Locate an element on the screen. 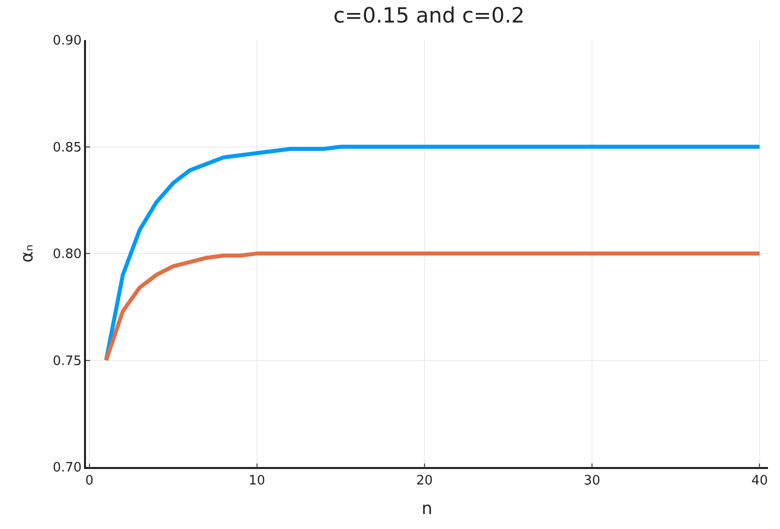 The width and height of the screenshot is (780, 529). x-tick-label: 20 is located at coordinates (424, 480).